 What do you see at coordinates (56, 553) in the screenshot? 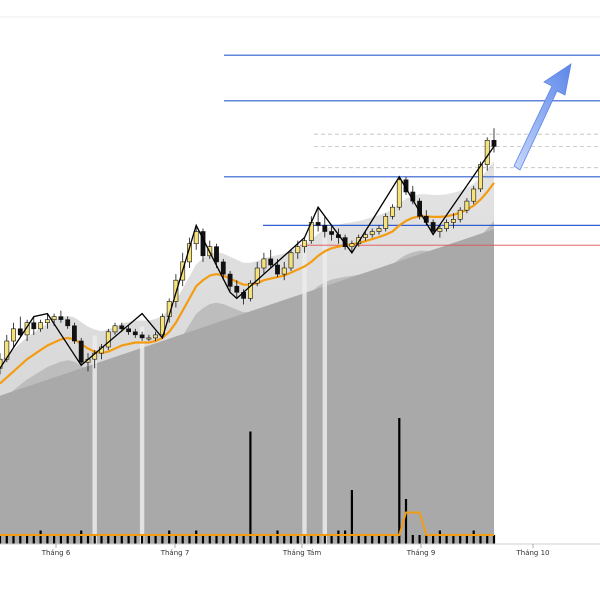
I see `x-tick-label: Tháng 6` at bounding box center [56, 553].